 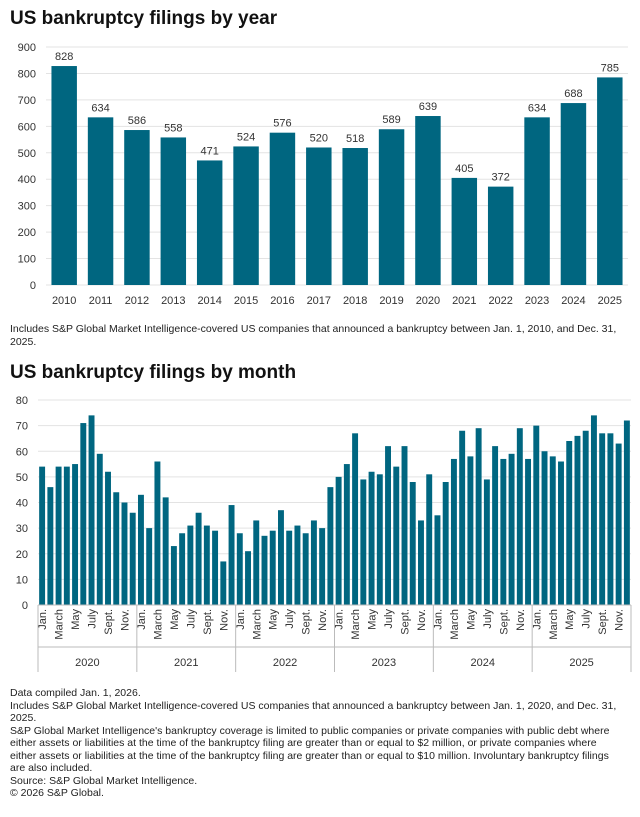 I want to click on y-tick-label: 40, so click(x=22, y=504).